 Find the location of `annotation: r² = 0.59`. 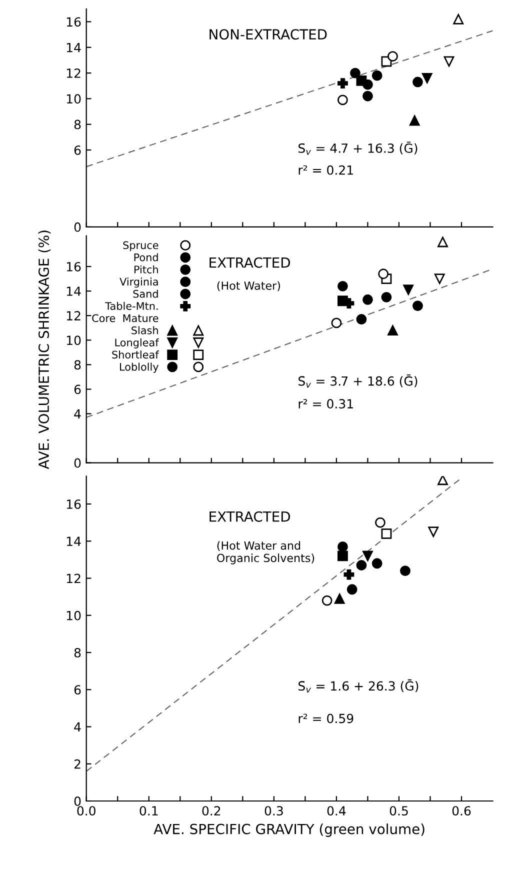

annotation: r² = 0.59 is located at coordinates (326, 719).